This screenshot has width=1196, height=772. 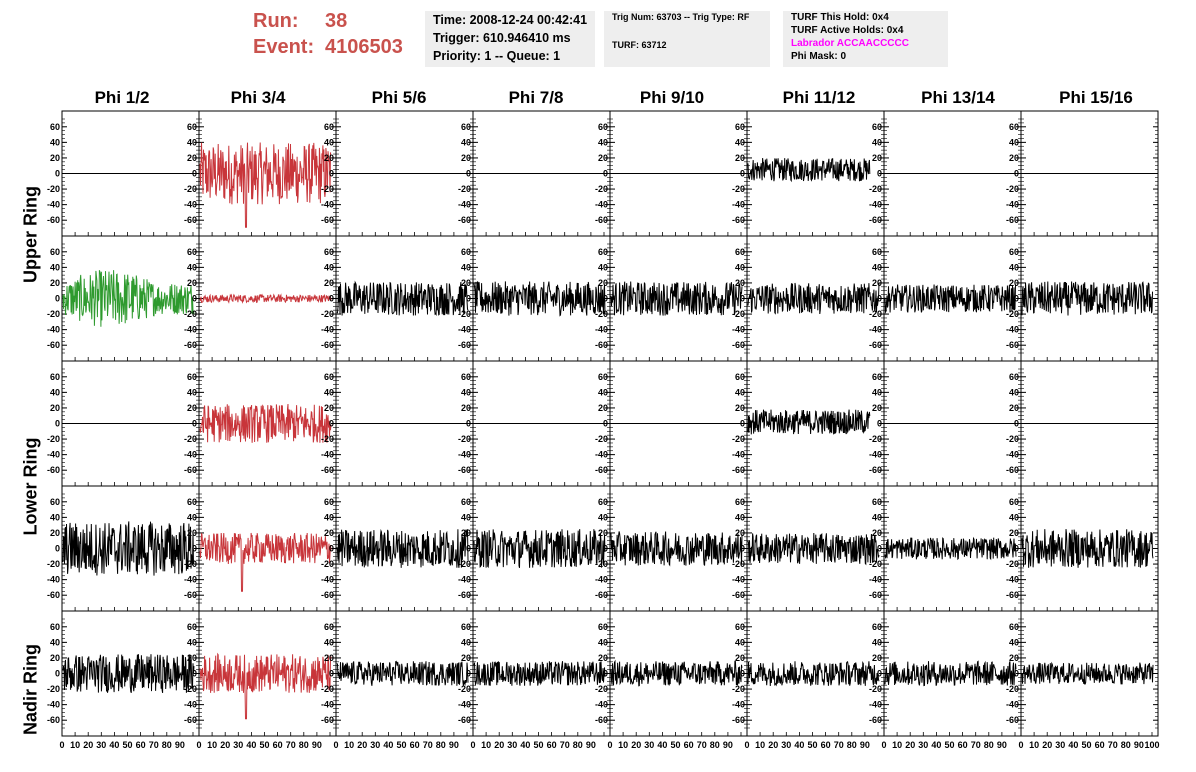 What do you see at coordinates (639, 45) in the screenshot?
I see `turf-text: TURF: 63712` at bounding box center [639, 45].